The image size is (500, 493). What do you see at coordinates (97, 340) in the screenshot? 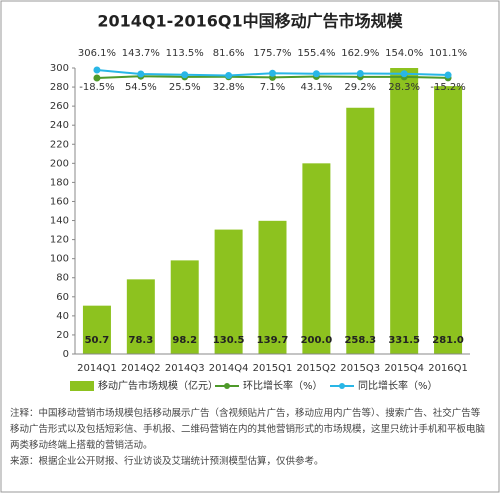
I see `bar-label: 50.7` at bounding box center [97, 340].